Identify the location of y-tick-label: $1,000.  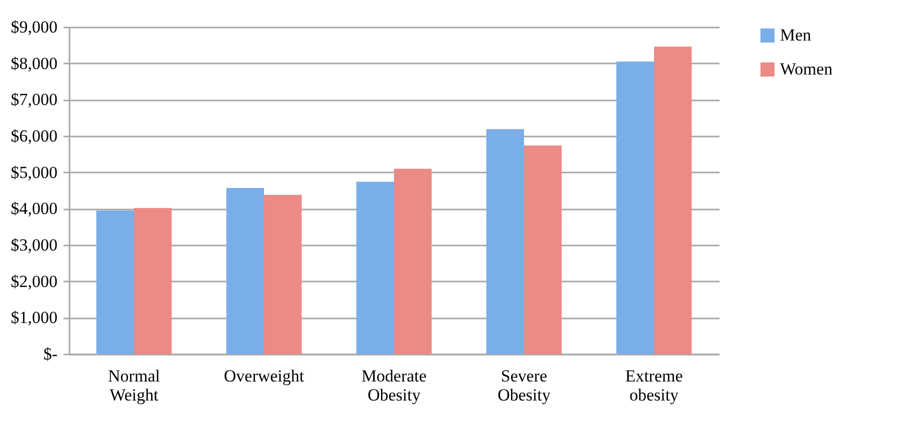
(34, 318).